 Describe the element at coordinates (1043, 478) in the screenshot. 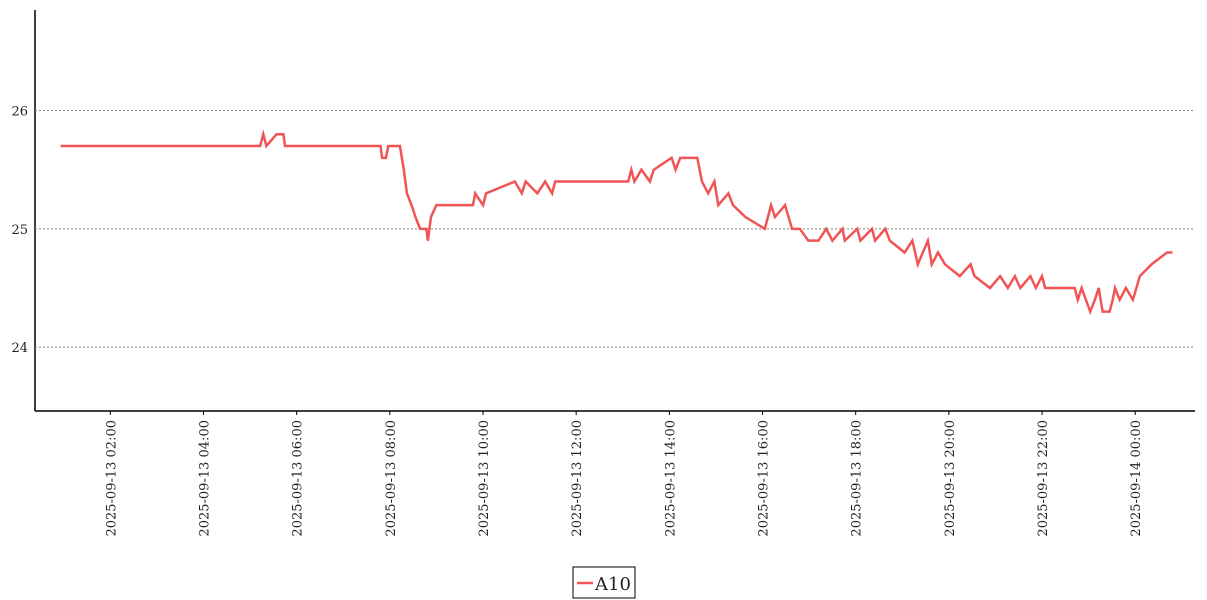

I see `x-tick-label: 2025-09-13 22:00` at that location.